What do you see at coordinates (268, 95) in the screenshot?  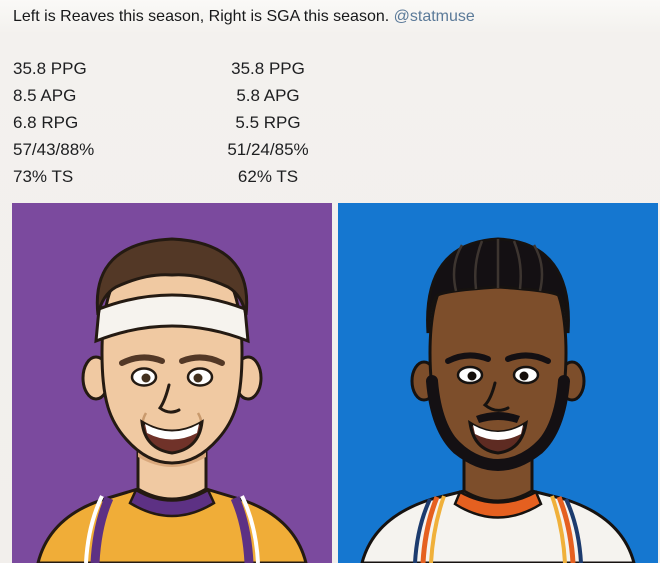 I see `stat-line-right-apg: 5.8 APG` at bounding box center [268, 95].